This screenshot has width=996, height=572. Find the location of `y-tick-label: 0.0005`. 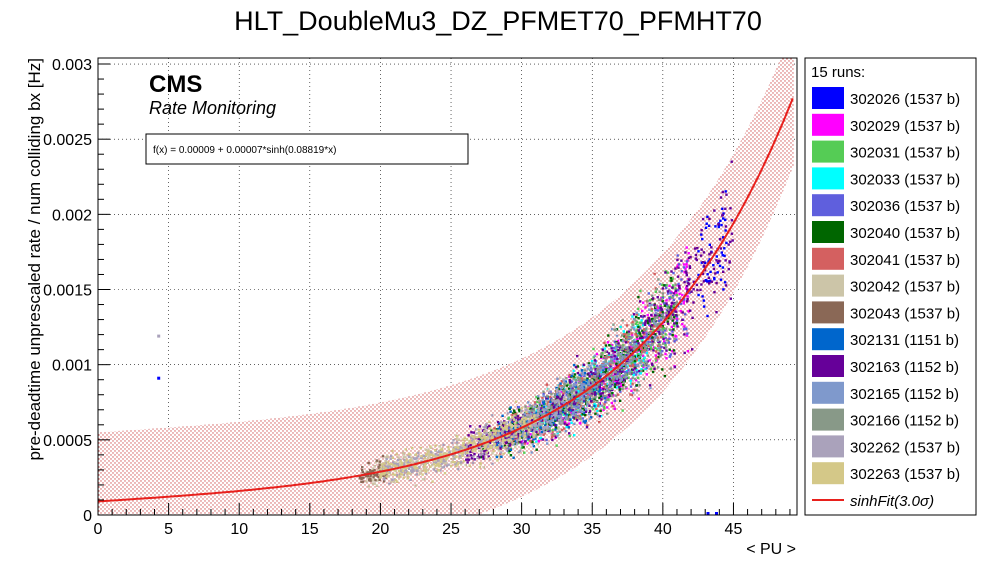

y-tick-label: 0.0005 is located at coordinates (67, 441).